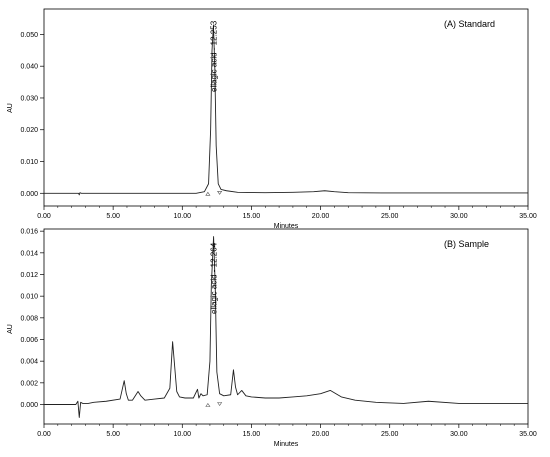 This screenshot has width=550, height=457. I want to click on y-tick-label: 0.012, so click(29, 275).